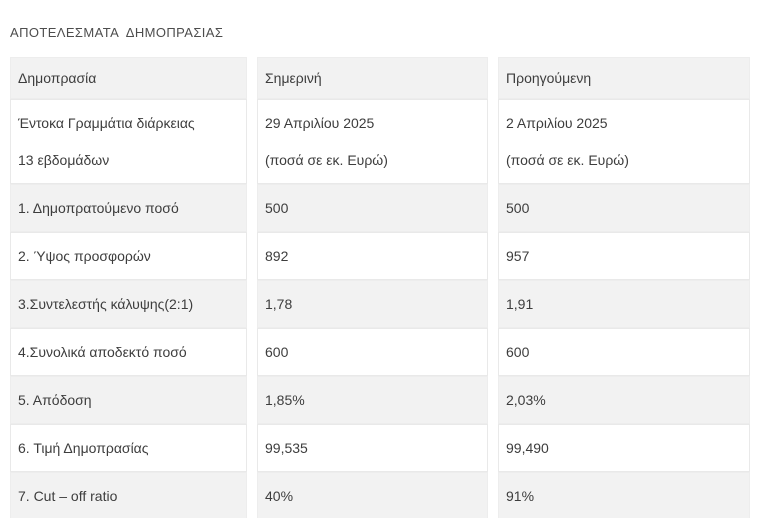  I want to click on row-previous-cell: 2,03%, so click(624, 400).